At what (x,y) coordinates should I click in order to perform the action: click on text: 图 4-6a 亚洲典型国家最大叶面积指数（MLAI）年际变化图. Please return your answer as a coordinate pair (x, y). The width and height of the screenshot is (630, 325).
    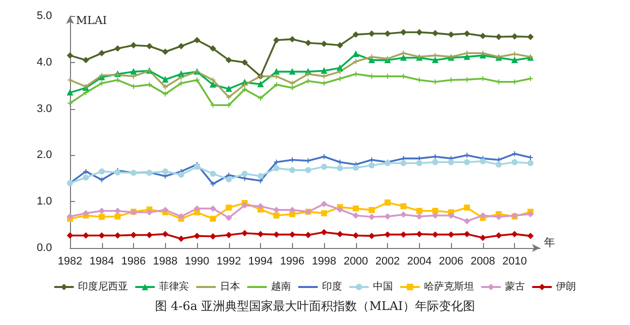
    Looking at the image, I should click on (315, 306).